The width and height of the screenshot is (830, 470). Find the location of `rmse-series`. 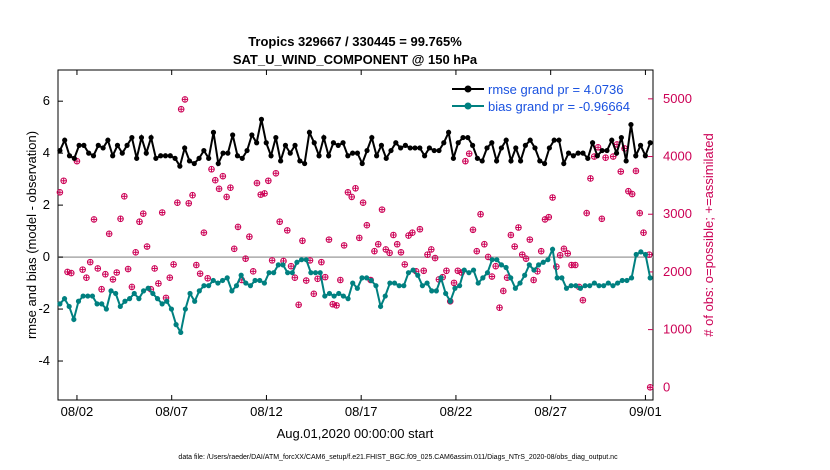

rmse-series is located at coordinates (355, 142).